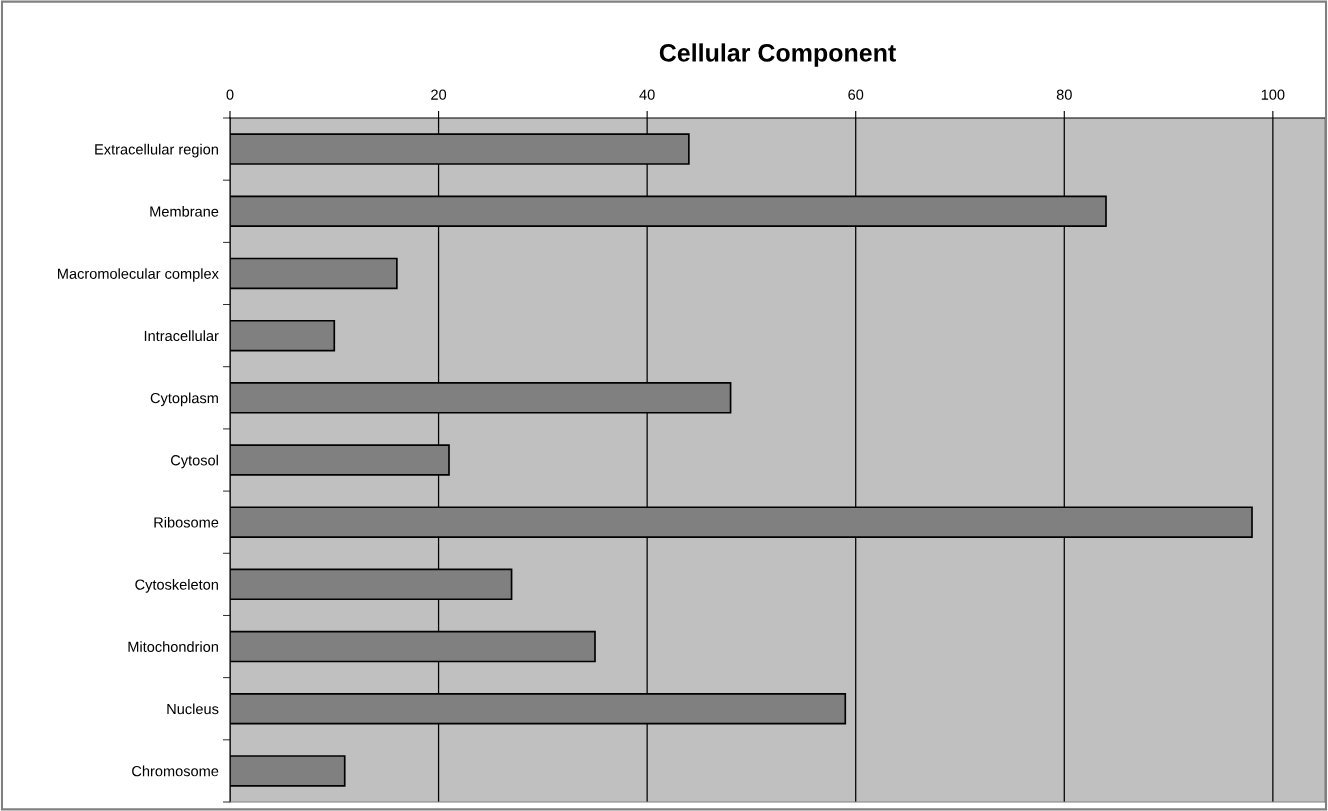 The image size is (1328, 811). Describe the element at coordinates (439, 94) in the screenshot. I see `x-tick-label: 20` at that location.